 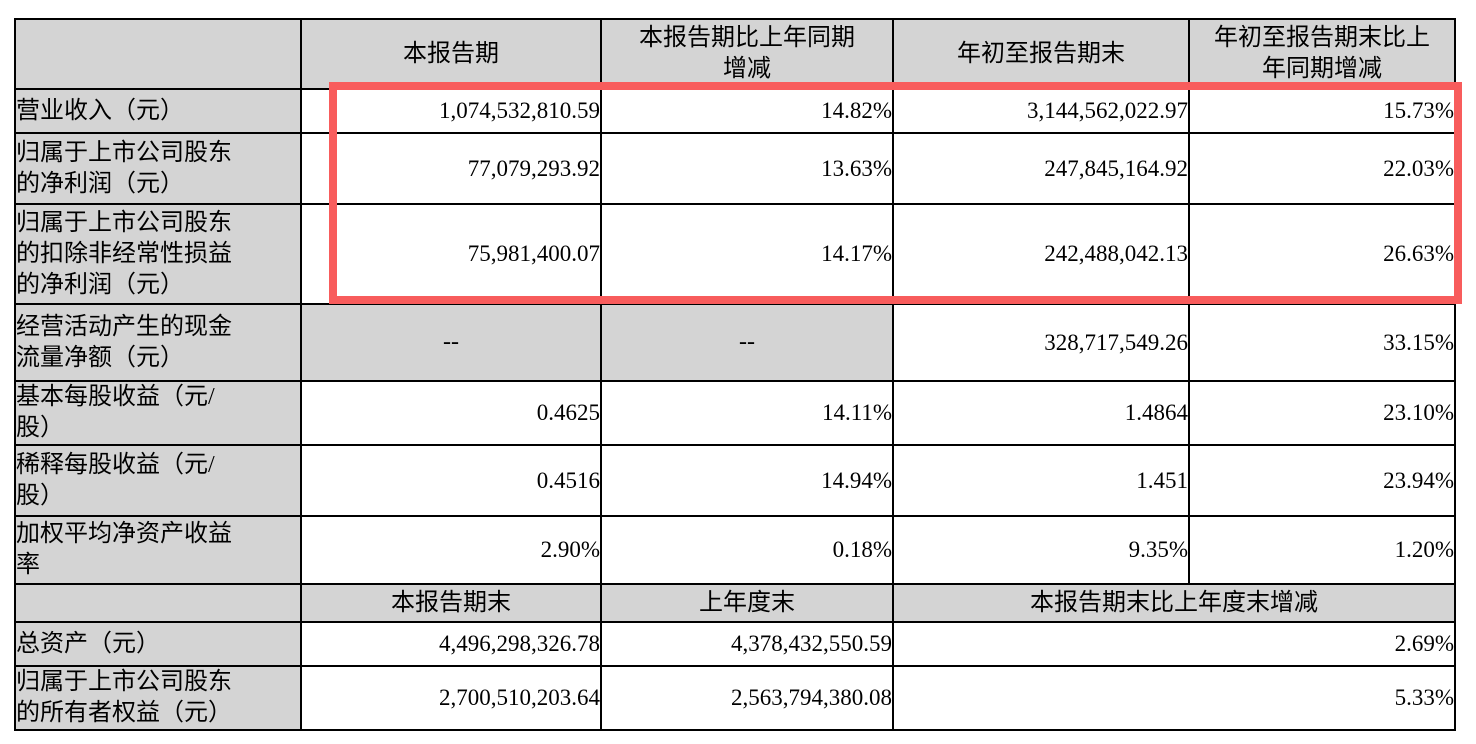 What do you see at coordinates (747, 54) in the screenshot?
I see `header-cell-current-yoy: 本报告期比上年同期 增减` at bounding box center [747, 54].